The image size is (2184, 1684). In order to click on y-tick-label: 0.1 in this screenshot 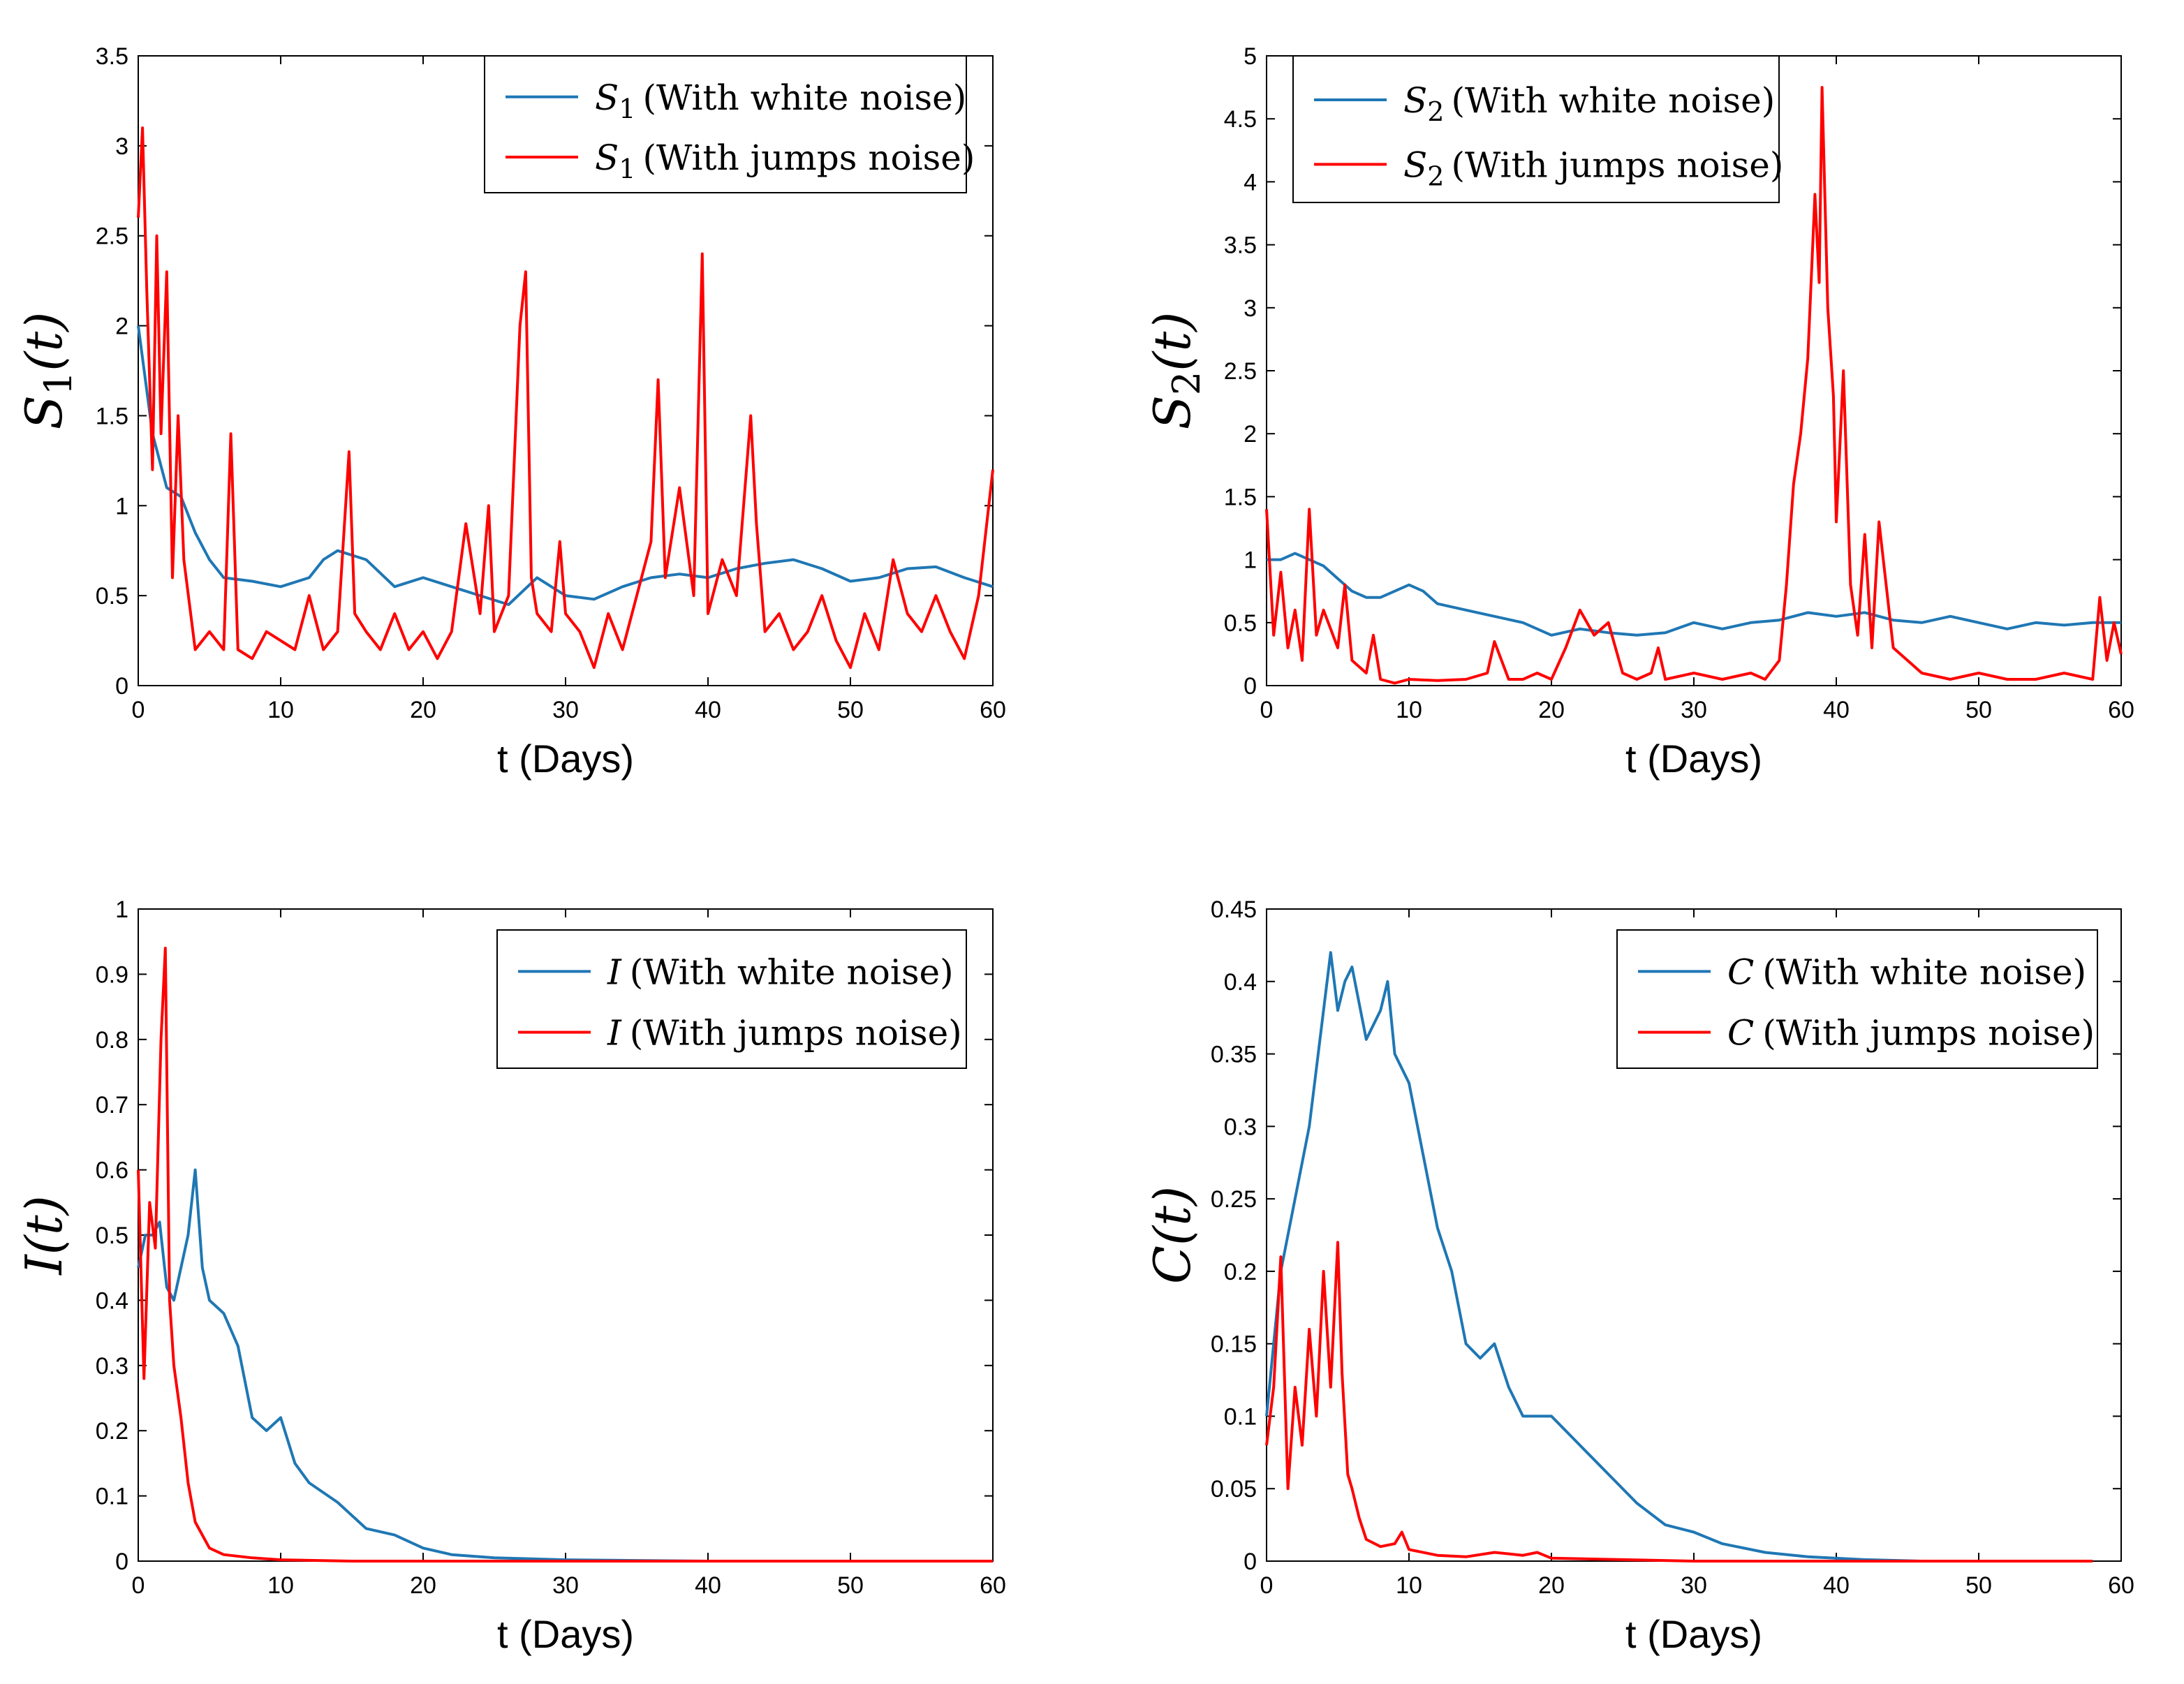, I will do `click(112, 1497)`.